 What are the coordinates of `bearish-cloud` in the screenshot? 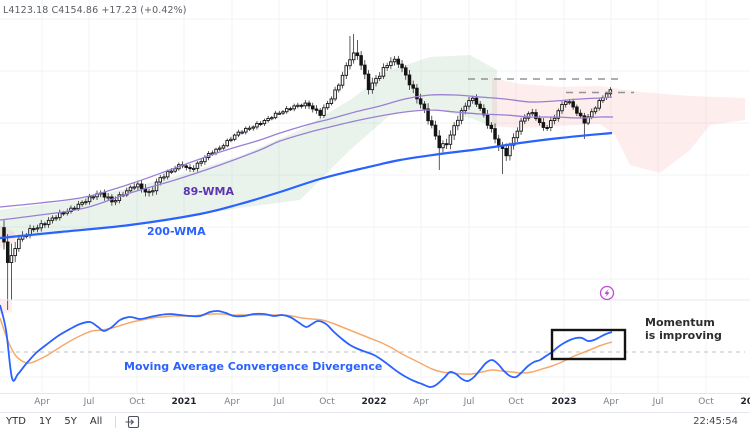 It's located at (618, 125).